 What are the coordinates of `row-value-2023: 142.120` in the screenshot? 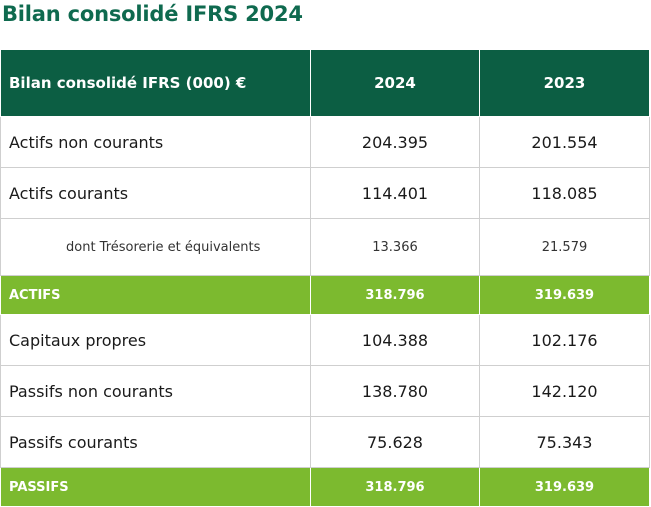 It's located at (564, 391).